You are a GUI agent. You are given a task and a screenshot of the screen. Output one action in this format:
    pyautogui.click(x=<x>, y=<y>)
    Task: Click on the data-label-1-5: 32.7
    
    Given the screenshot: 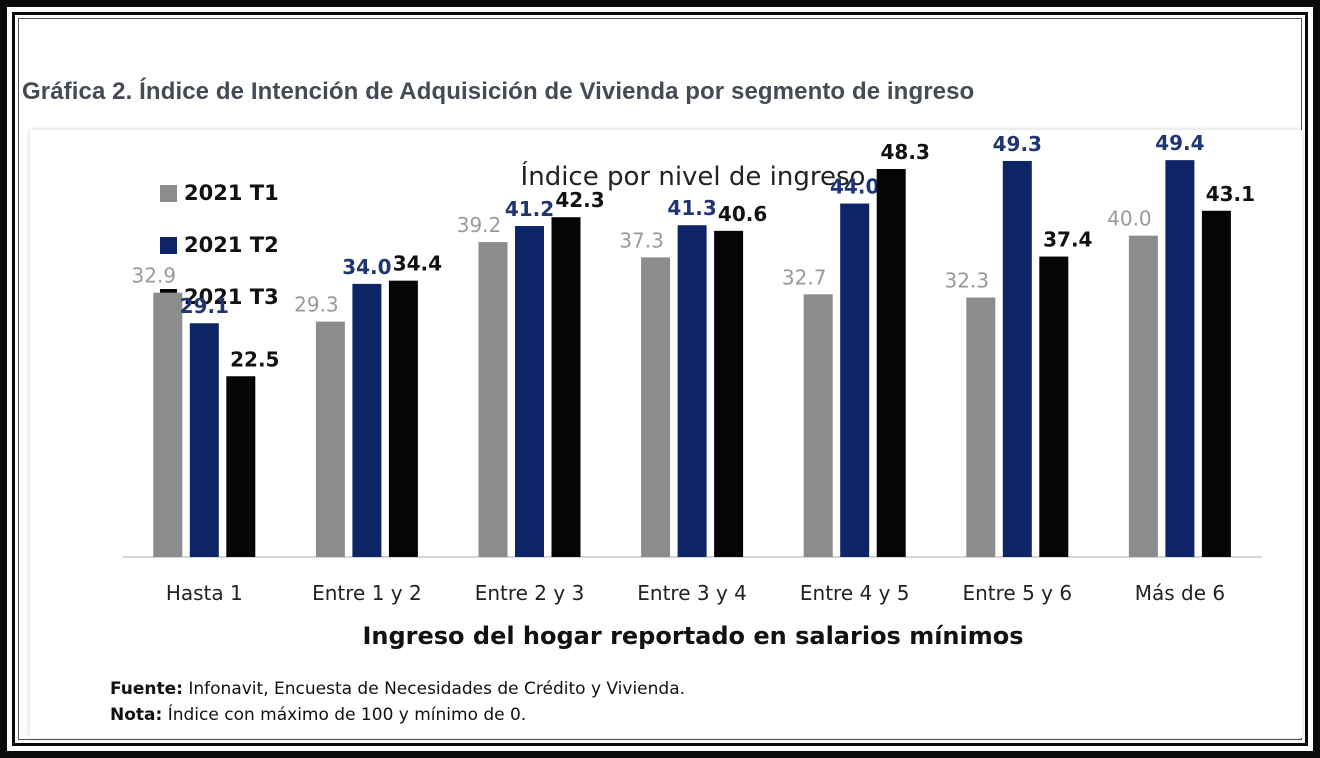 What is the action you would take?
    pyautogui.click(x=804, y=277)
    